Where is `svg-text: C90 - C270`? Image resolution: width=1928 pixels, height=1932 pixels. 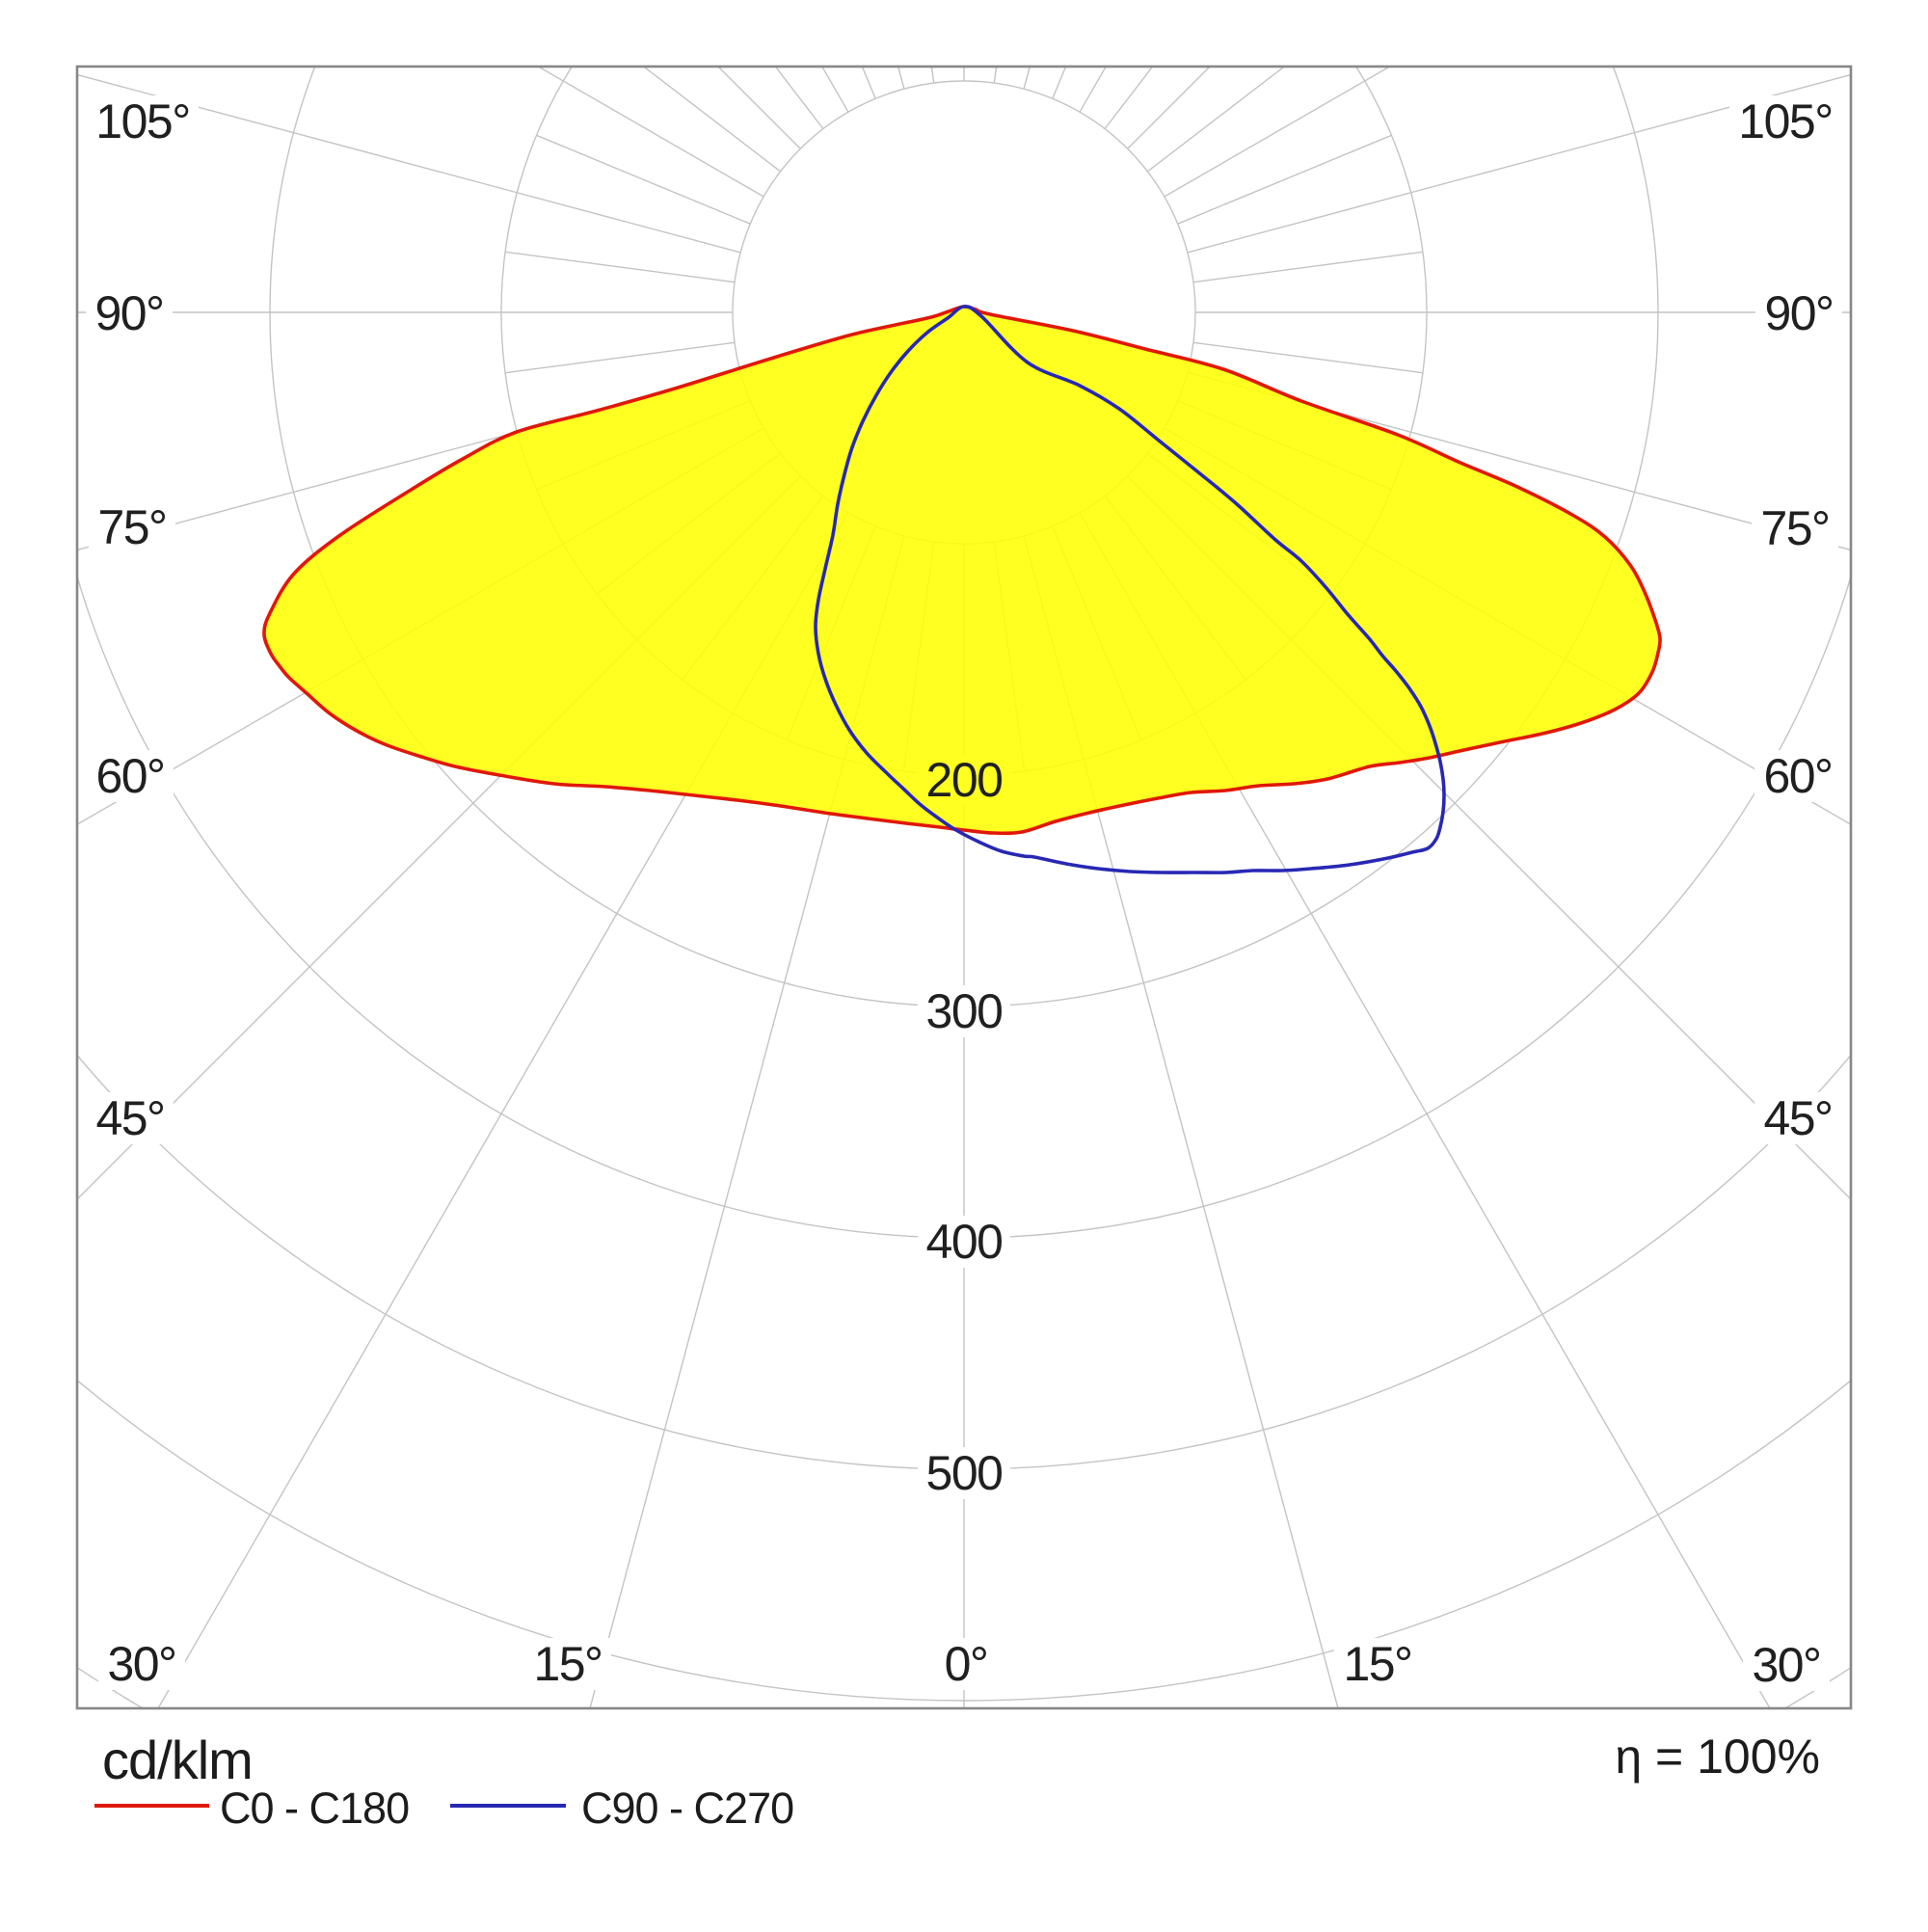 svg-text: C90 - C270 is located at coordinates (687, 1809).